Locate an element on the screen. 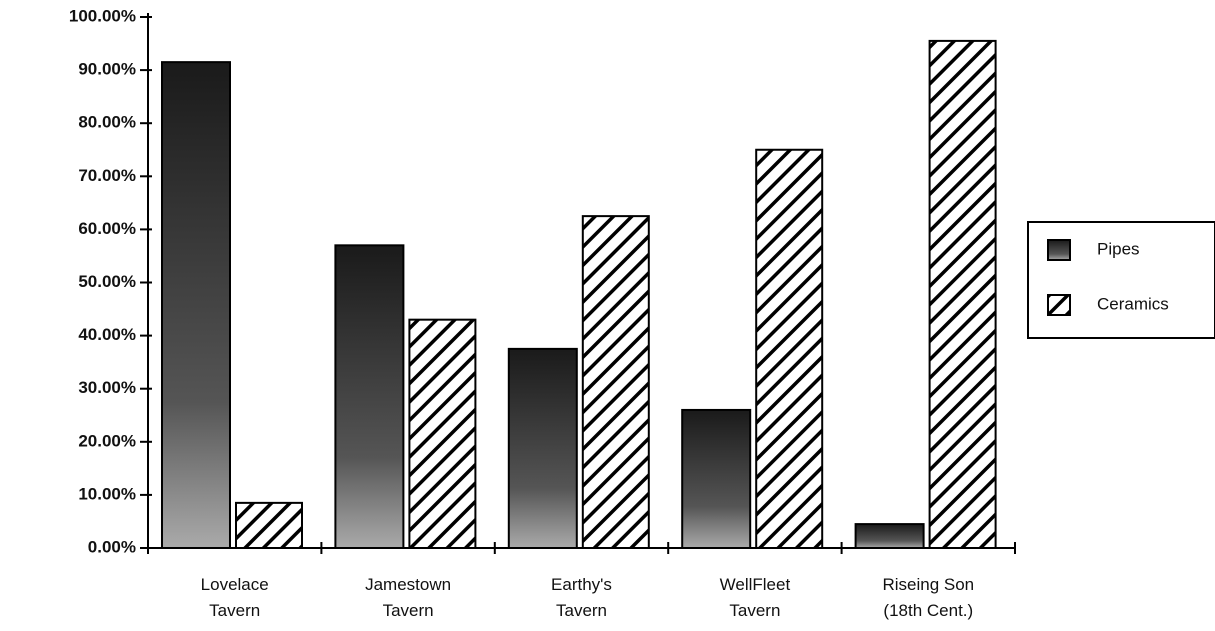 The width and height of the screenshot is (1215, 631). y-tick-label: 80.00% is located at coordinates (107, 122).